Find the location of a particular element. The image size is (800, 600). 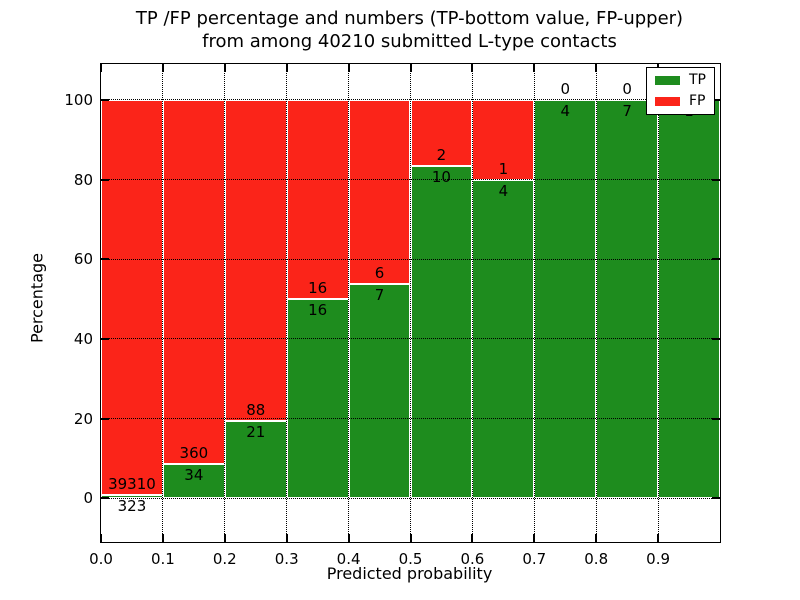

x-tick-label: 0.0 is located at coordinates (101, 559).